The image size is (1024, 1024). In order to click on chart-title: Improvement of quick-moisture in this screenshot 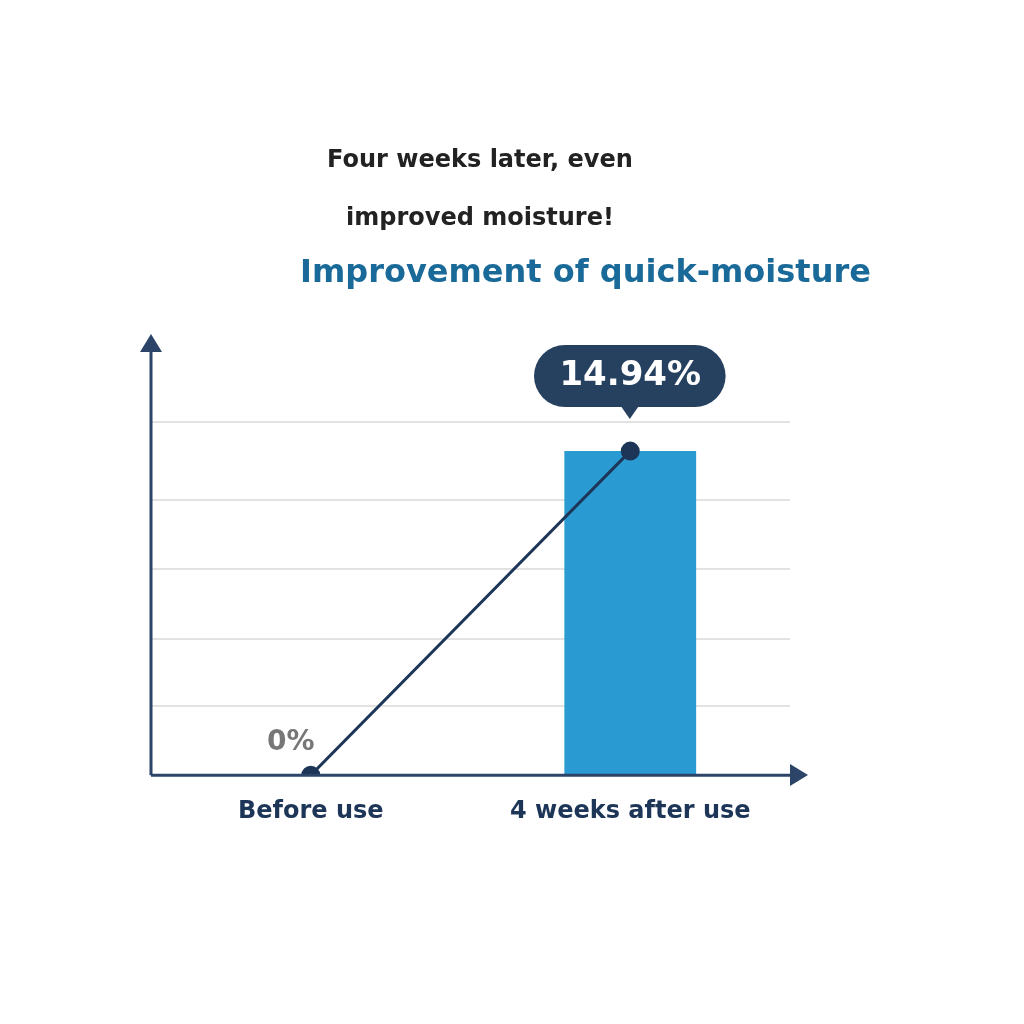, I will do `click(586, 271)`.